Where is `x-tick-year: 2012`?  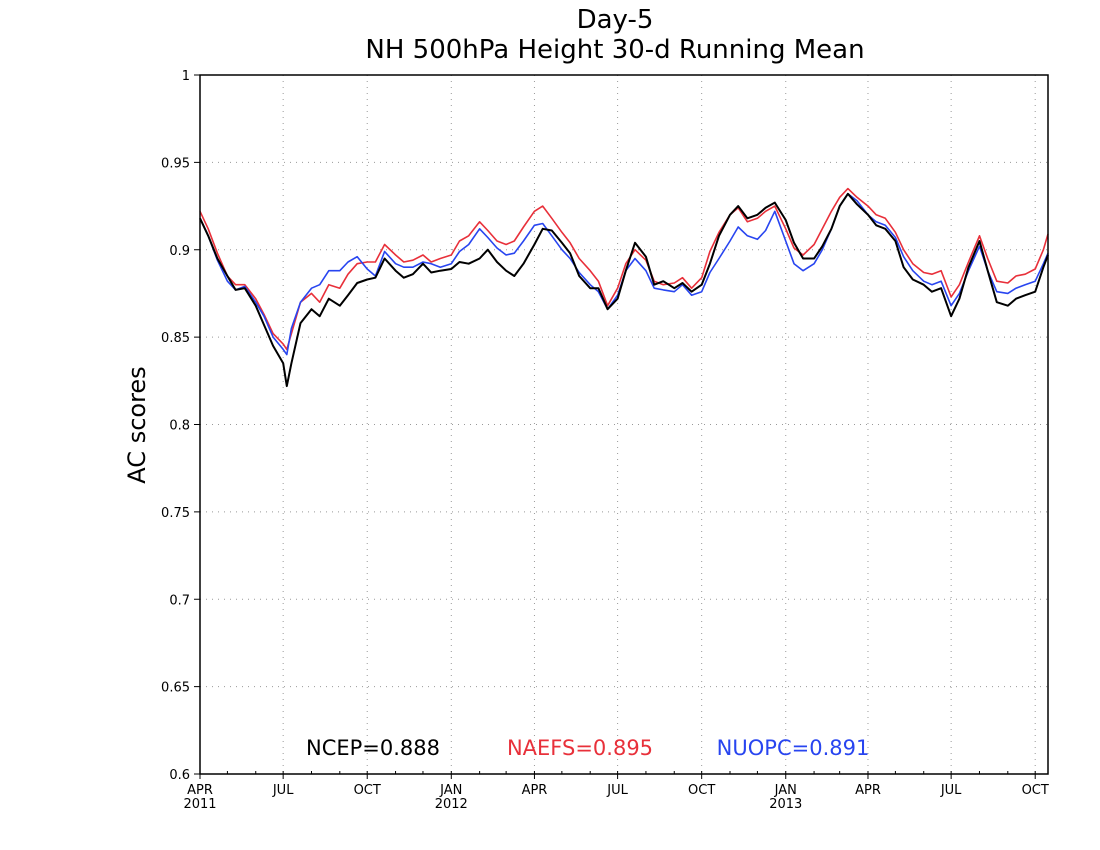
x-tick-year: 2012 is located at coordinates (451, 804).